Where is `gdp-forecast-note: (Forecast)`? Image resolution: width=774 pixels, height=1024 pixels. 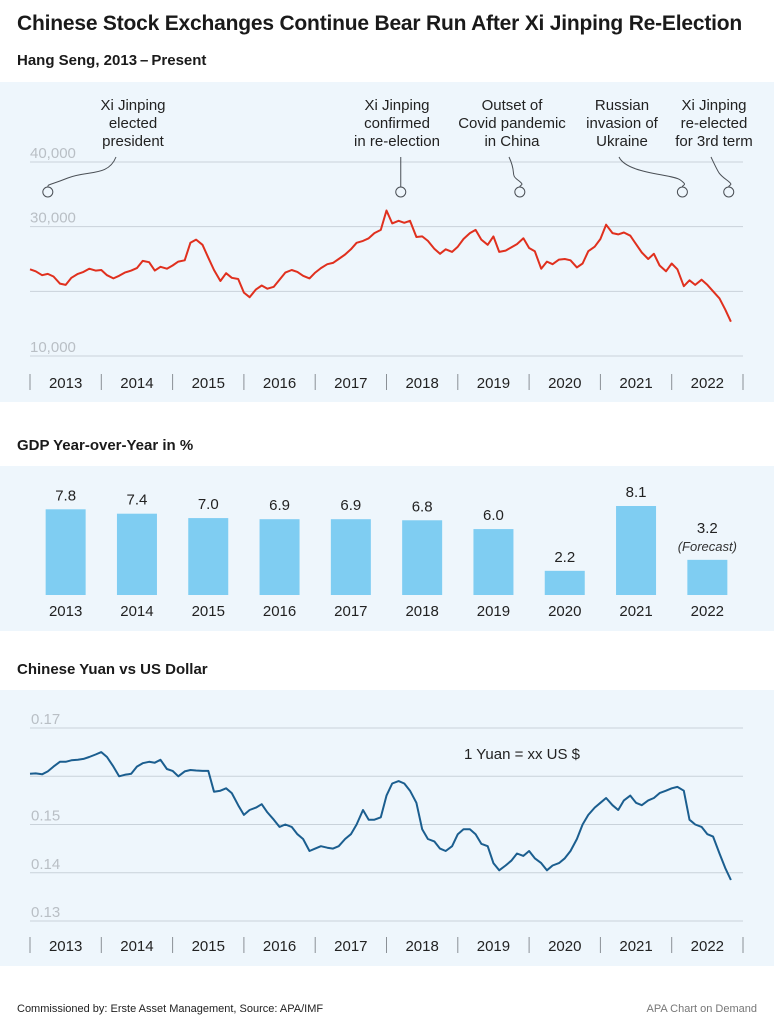
gdp-forecast-note: (Forecast) is located at coordinates (707, 546).